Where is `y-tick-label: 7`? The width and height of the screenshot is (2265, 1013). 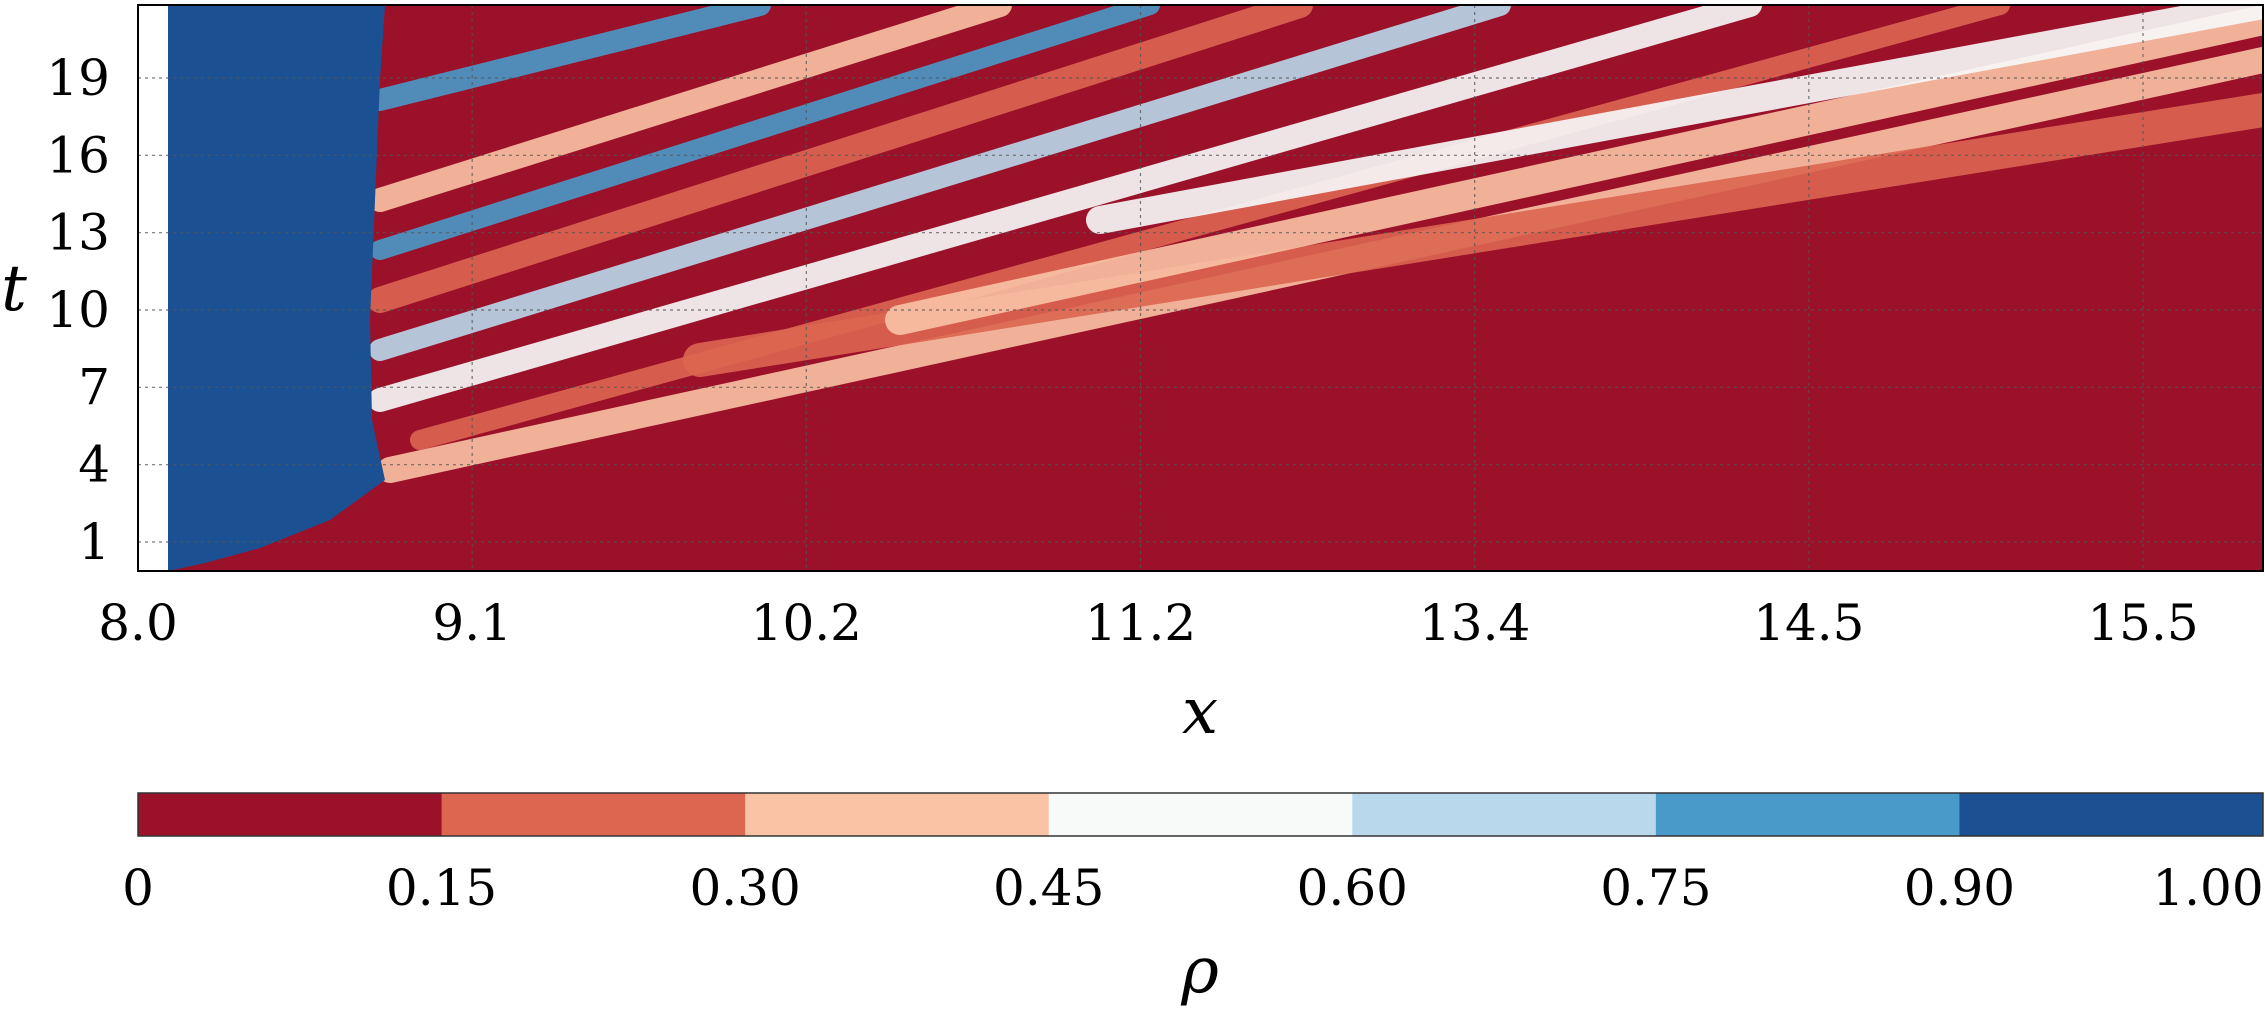 y-tick-label: 7 is located at coordinates (94, 387).